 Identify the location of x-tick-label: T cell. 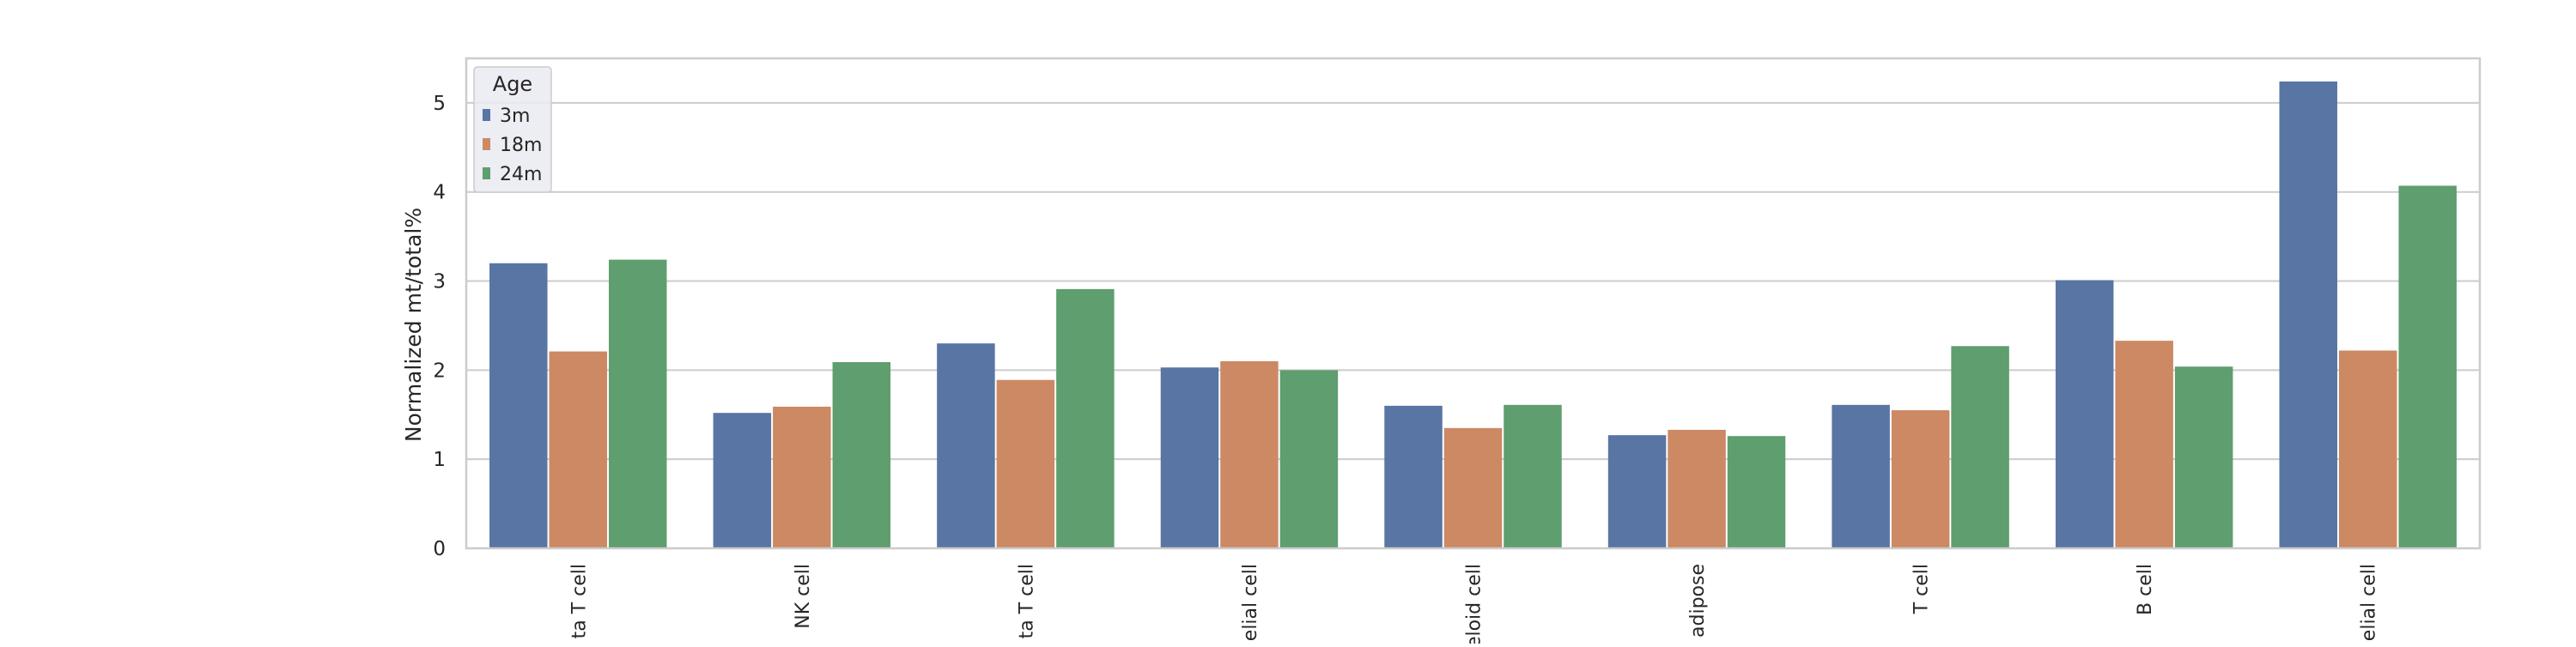
(1922, 589).